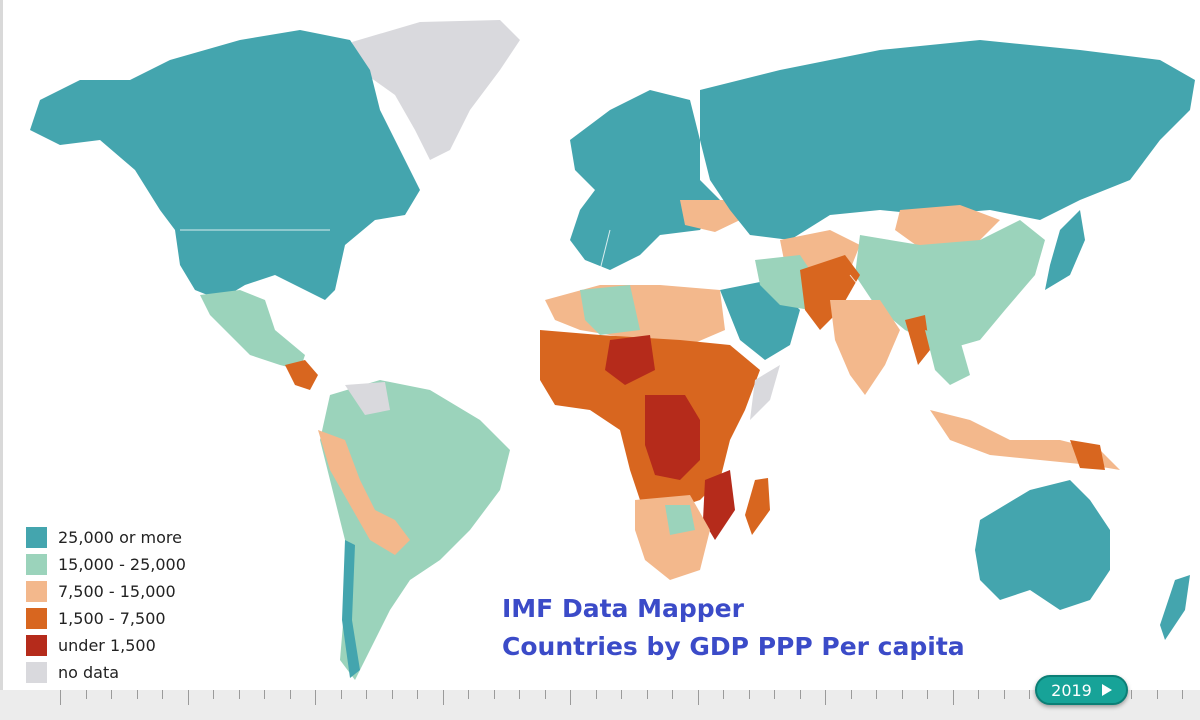 This screenshot has height=720, width=1200. What do you see at coordinates (301, 375) in the screenshot?
I see `region-central-america` at bounding box center [301, 375].